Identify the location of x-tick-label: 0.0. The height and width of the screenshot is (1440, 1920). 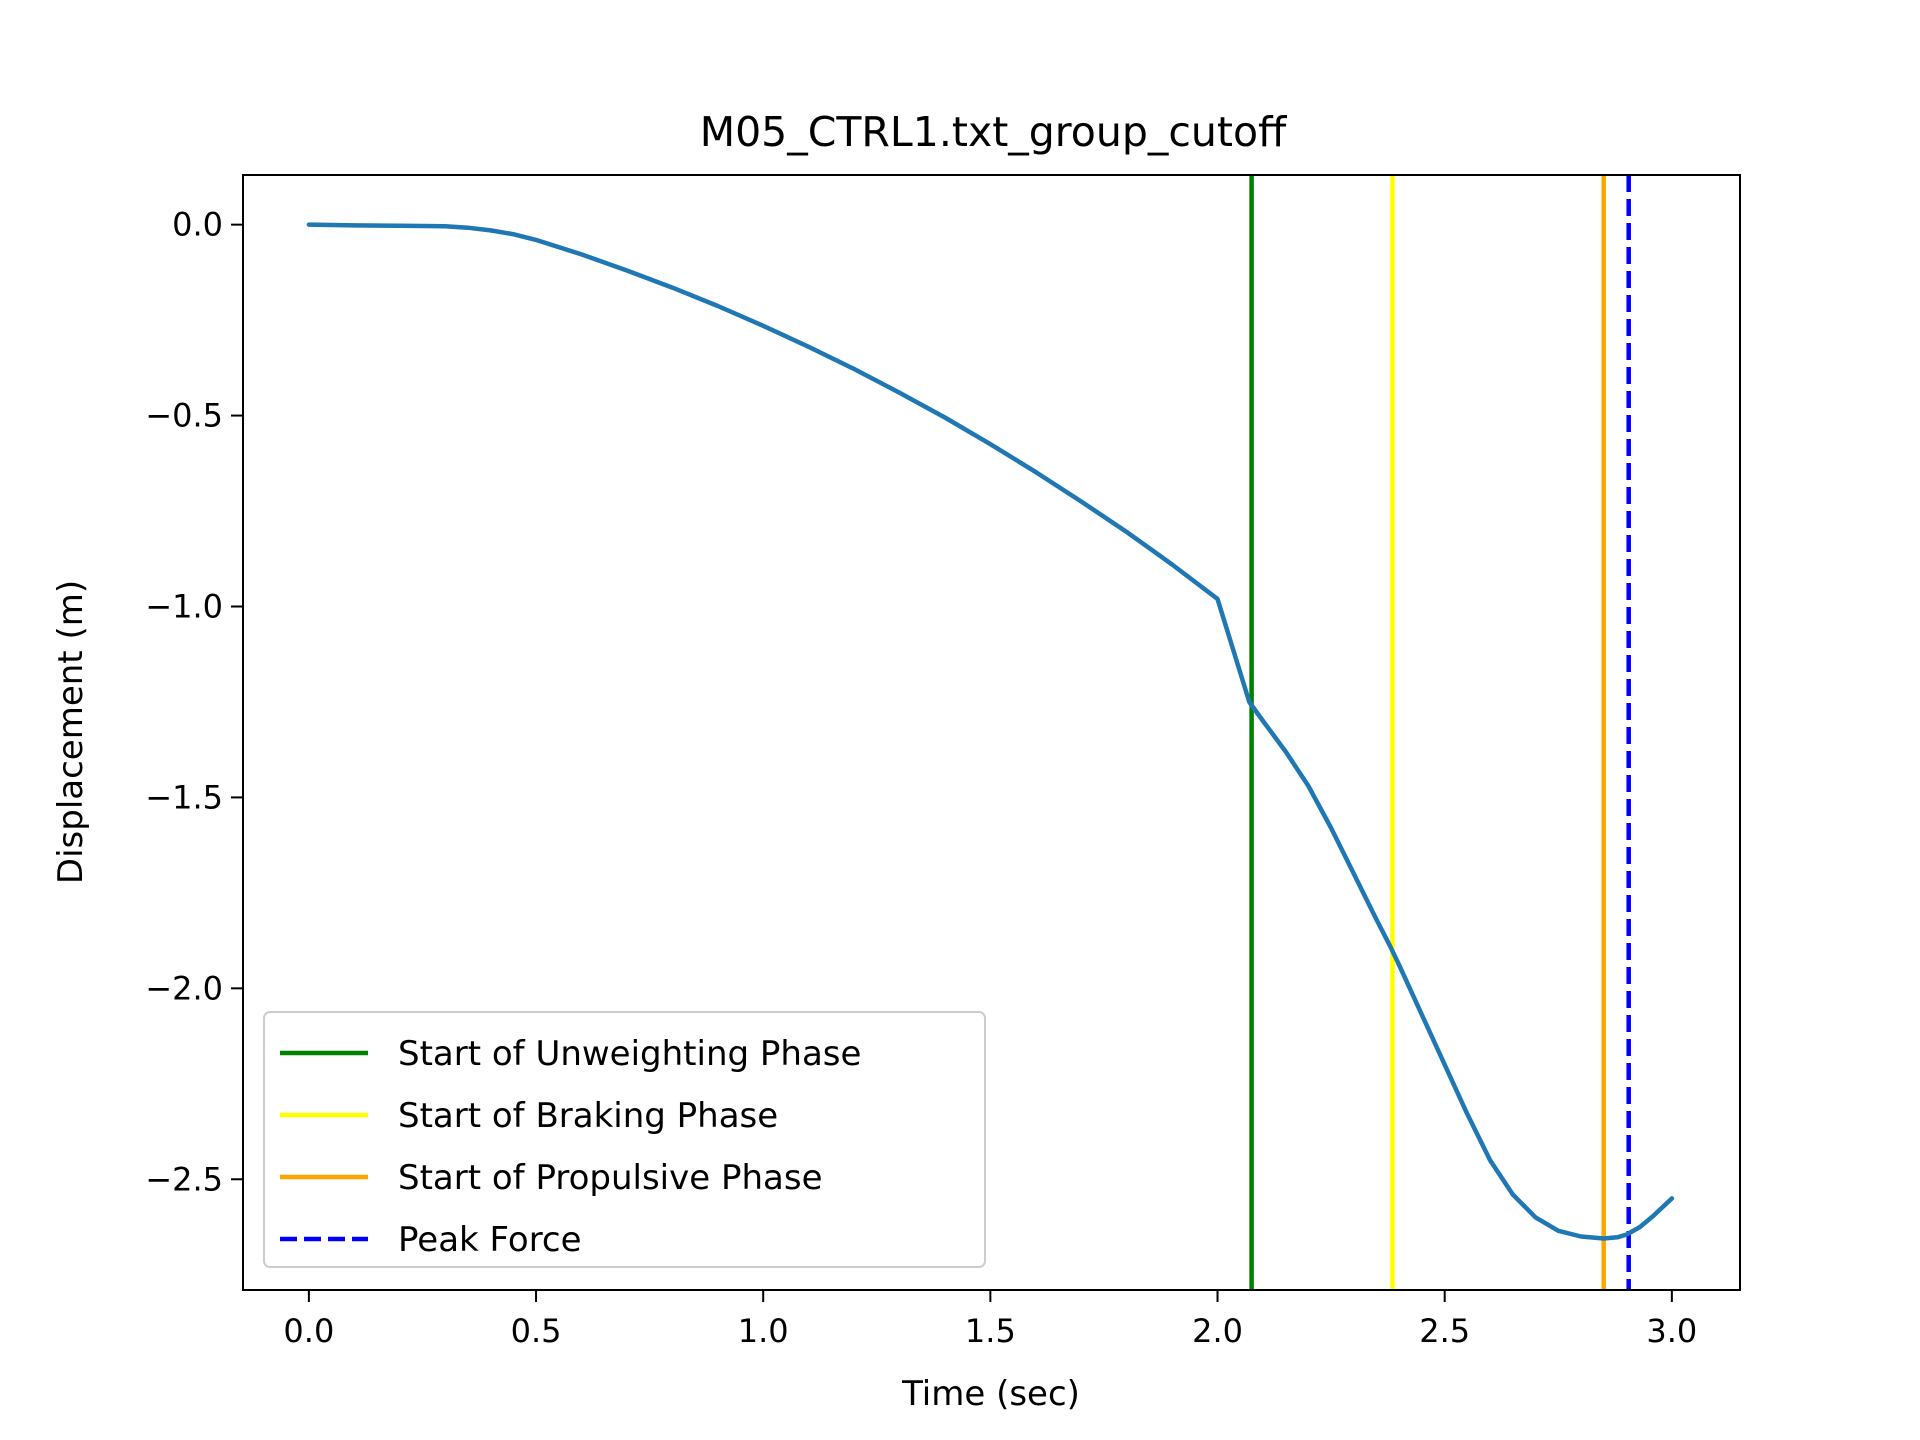
(308, 1331).